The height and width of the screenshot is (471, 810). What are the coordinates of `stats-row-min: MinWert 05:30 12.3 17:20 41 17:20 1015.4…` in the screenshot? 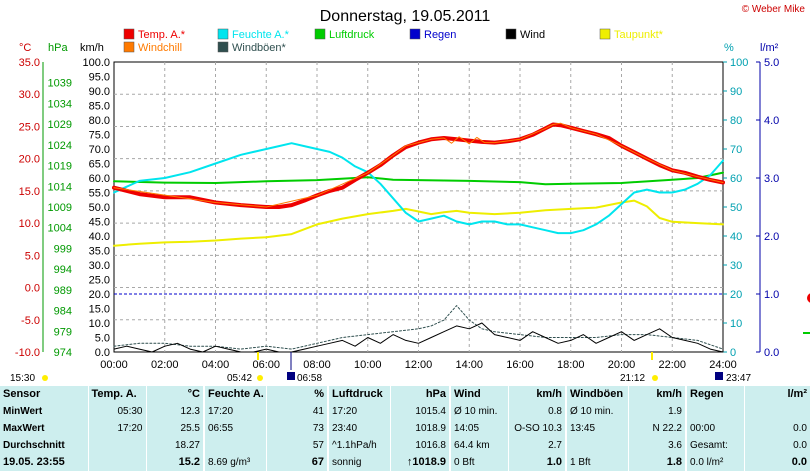 It's located at (405, 411).